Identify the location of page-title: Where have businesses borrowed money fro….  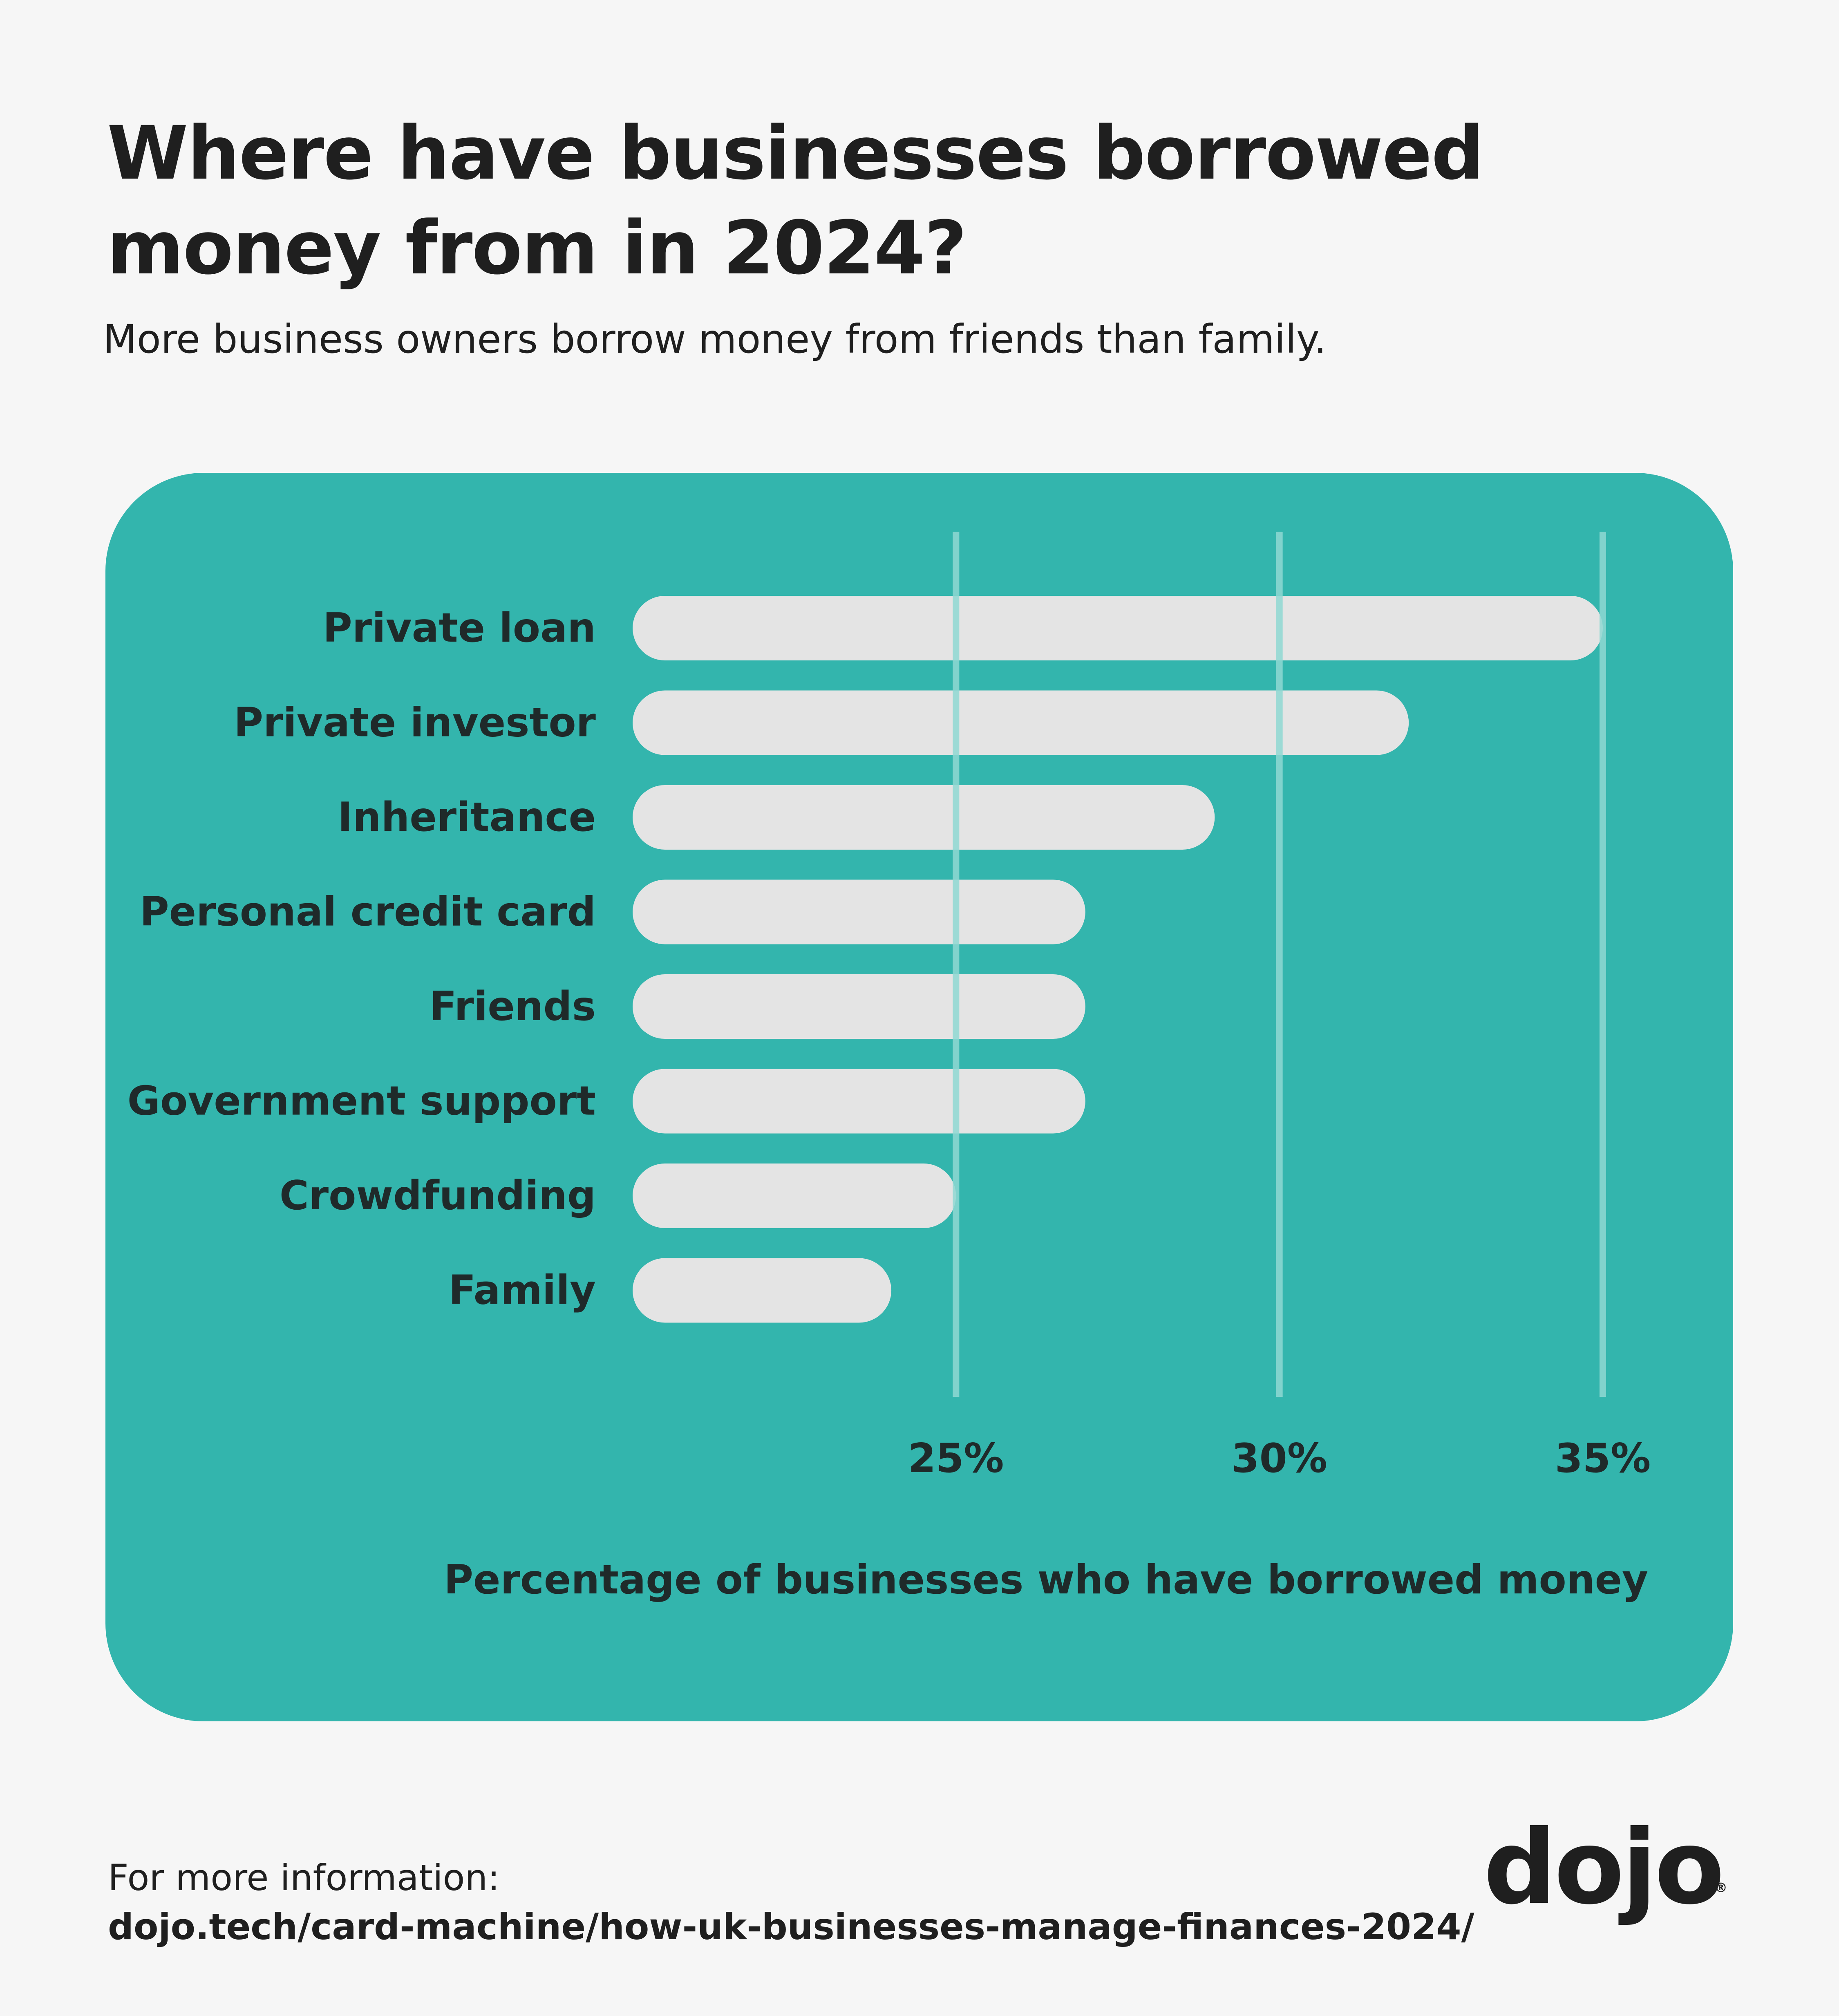
(795, 201).